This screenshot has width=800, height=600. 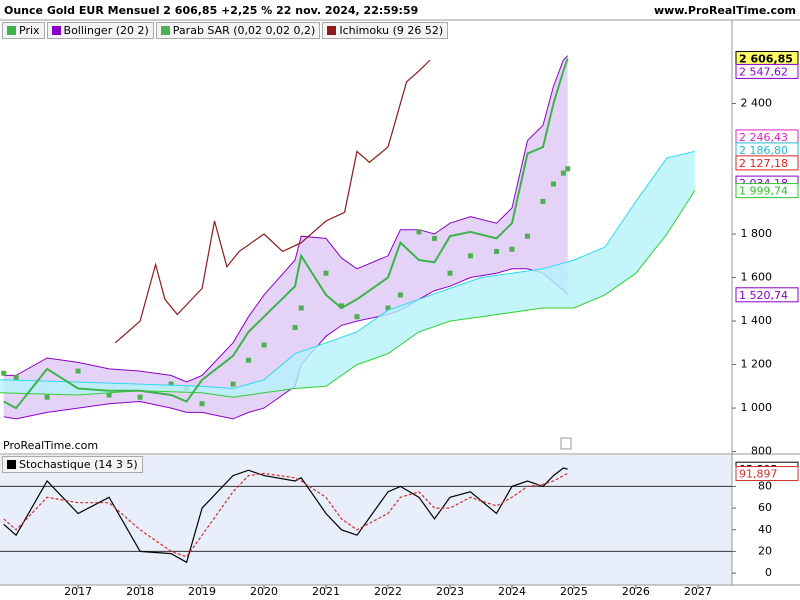 What do you see at coordinates (78, 464) in the screenshot?
I see `legend-label: Stochastique (14 3 5)` at bounding box center [78, 464].